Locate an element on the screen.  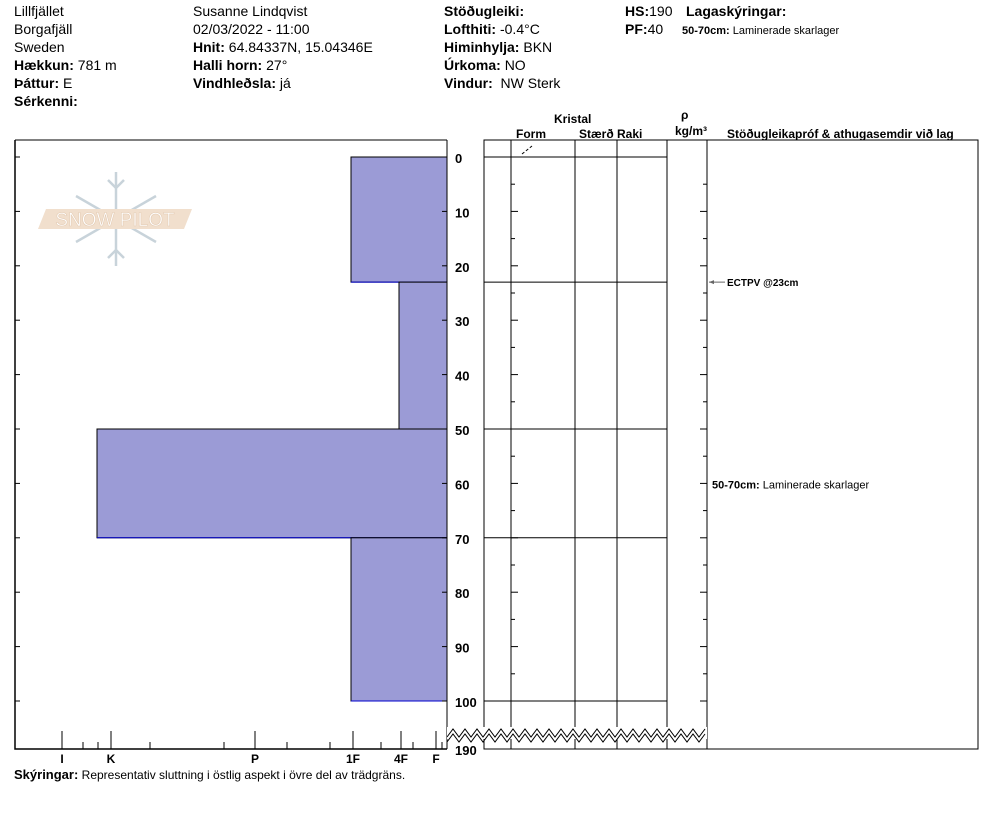
depth-label: 30 is located at coordinates (462, 321).